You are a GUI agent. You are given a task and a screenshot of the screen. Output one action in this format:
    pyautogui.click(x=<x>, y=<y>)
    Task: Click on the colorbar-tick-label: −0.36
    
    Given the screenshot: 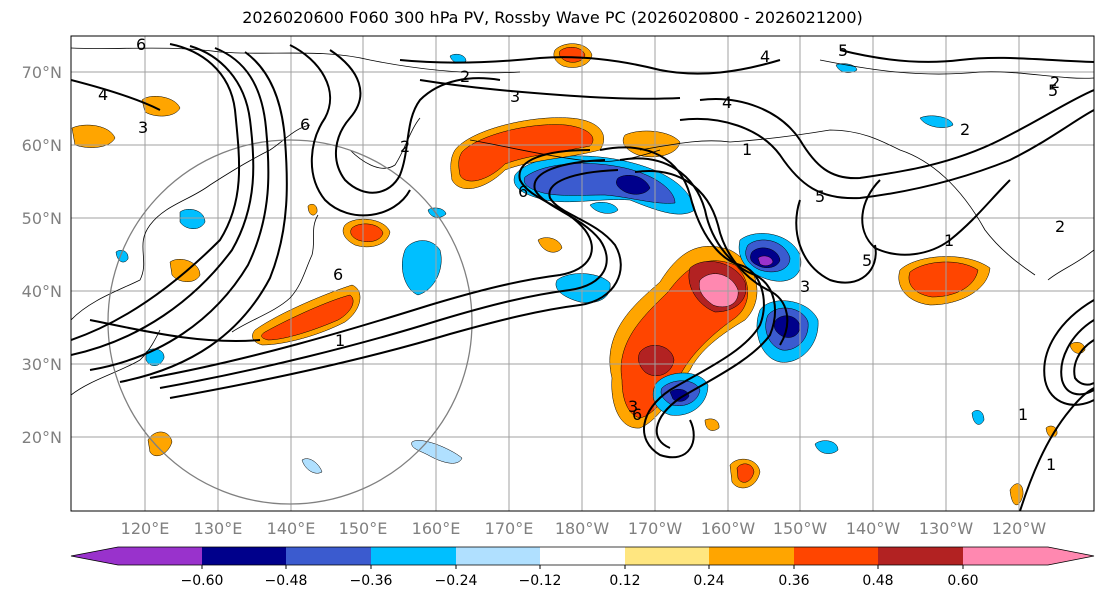 What is the action you would take?
    pyautogui.click(x=371, y=581)
    